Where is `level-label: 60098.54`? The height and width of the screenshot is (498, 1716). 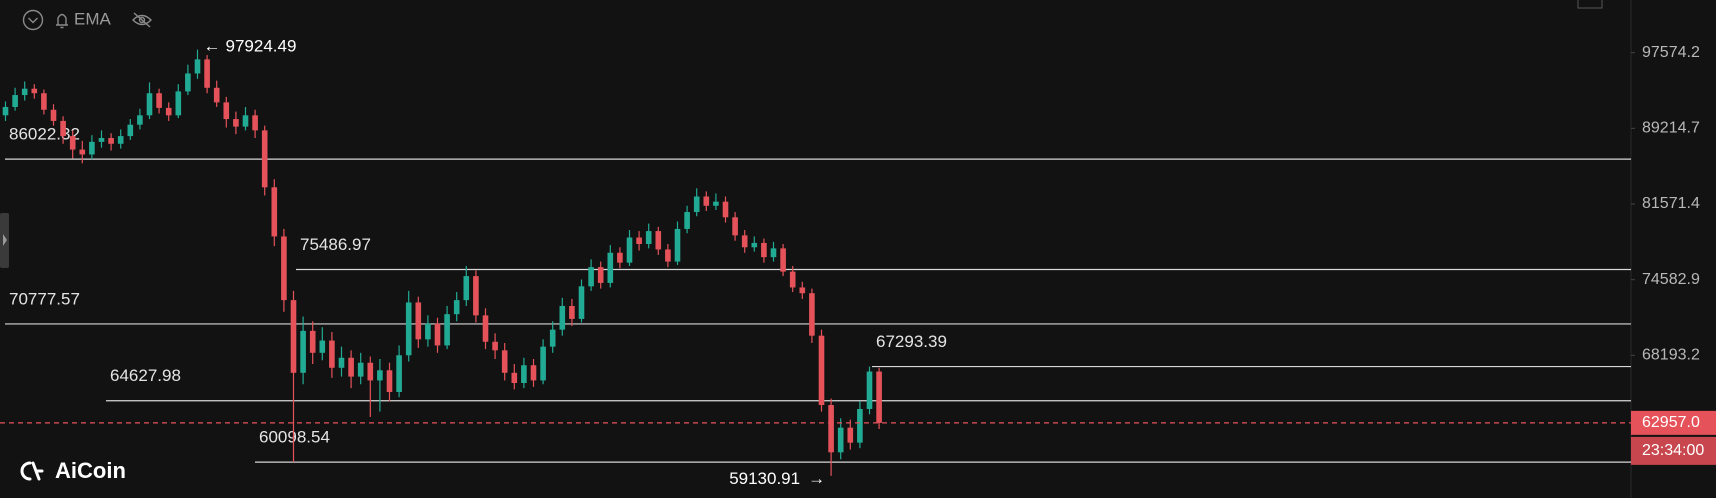 level-label: 60098.54 is located at coordinates (294, 437).